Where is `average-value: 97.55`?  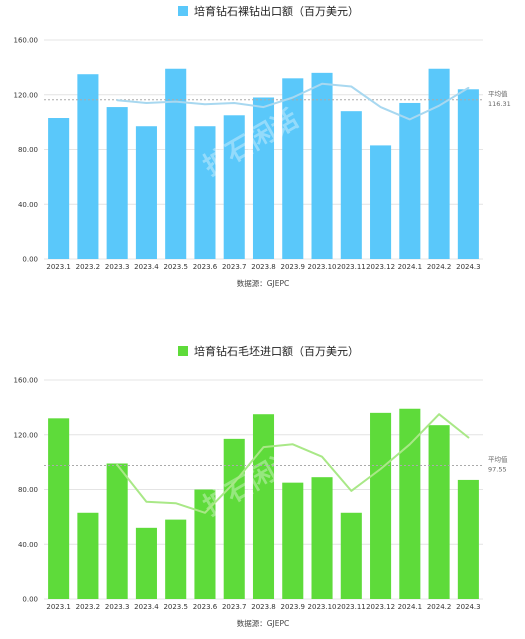
average-value: 97.55 is located at coordinates (497, 469).